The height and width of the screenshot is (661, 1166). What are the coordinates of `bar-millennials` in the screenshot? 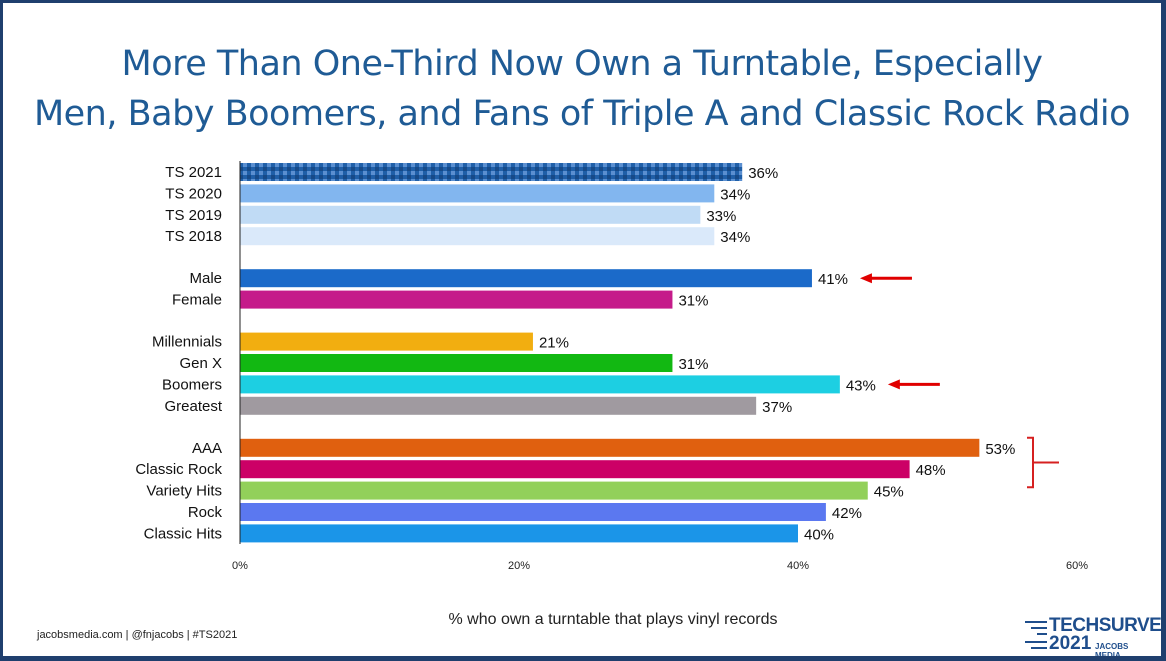 It's located at (386, 341).